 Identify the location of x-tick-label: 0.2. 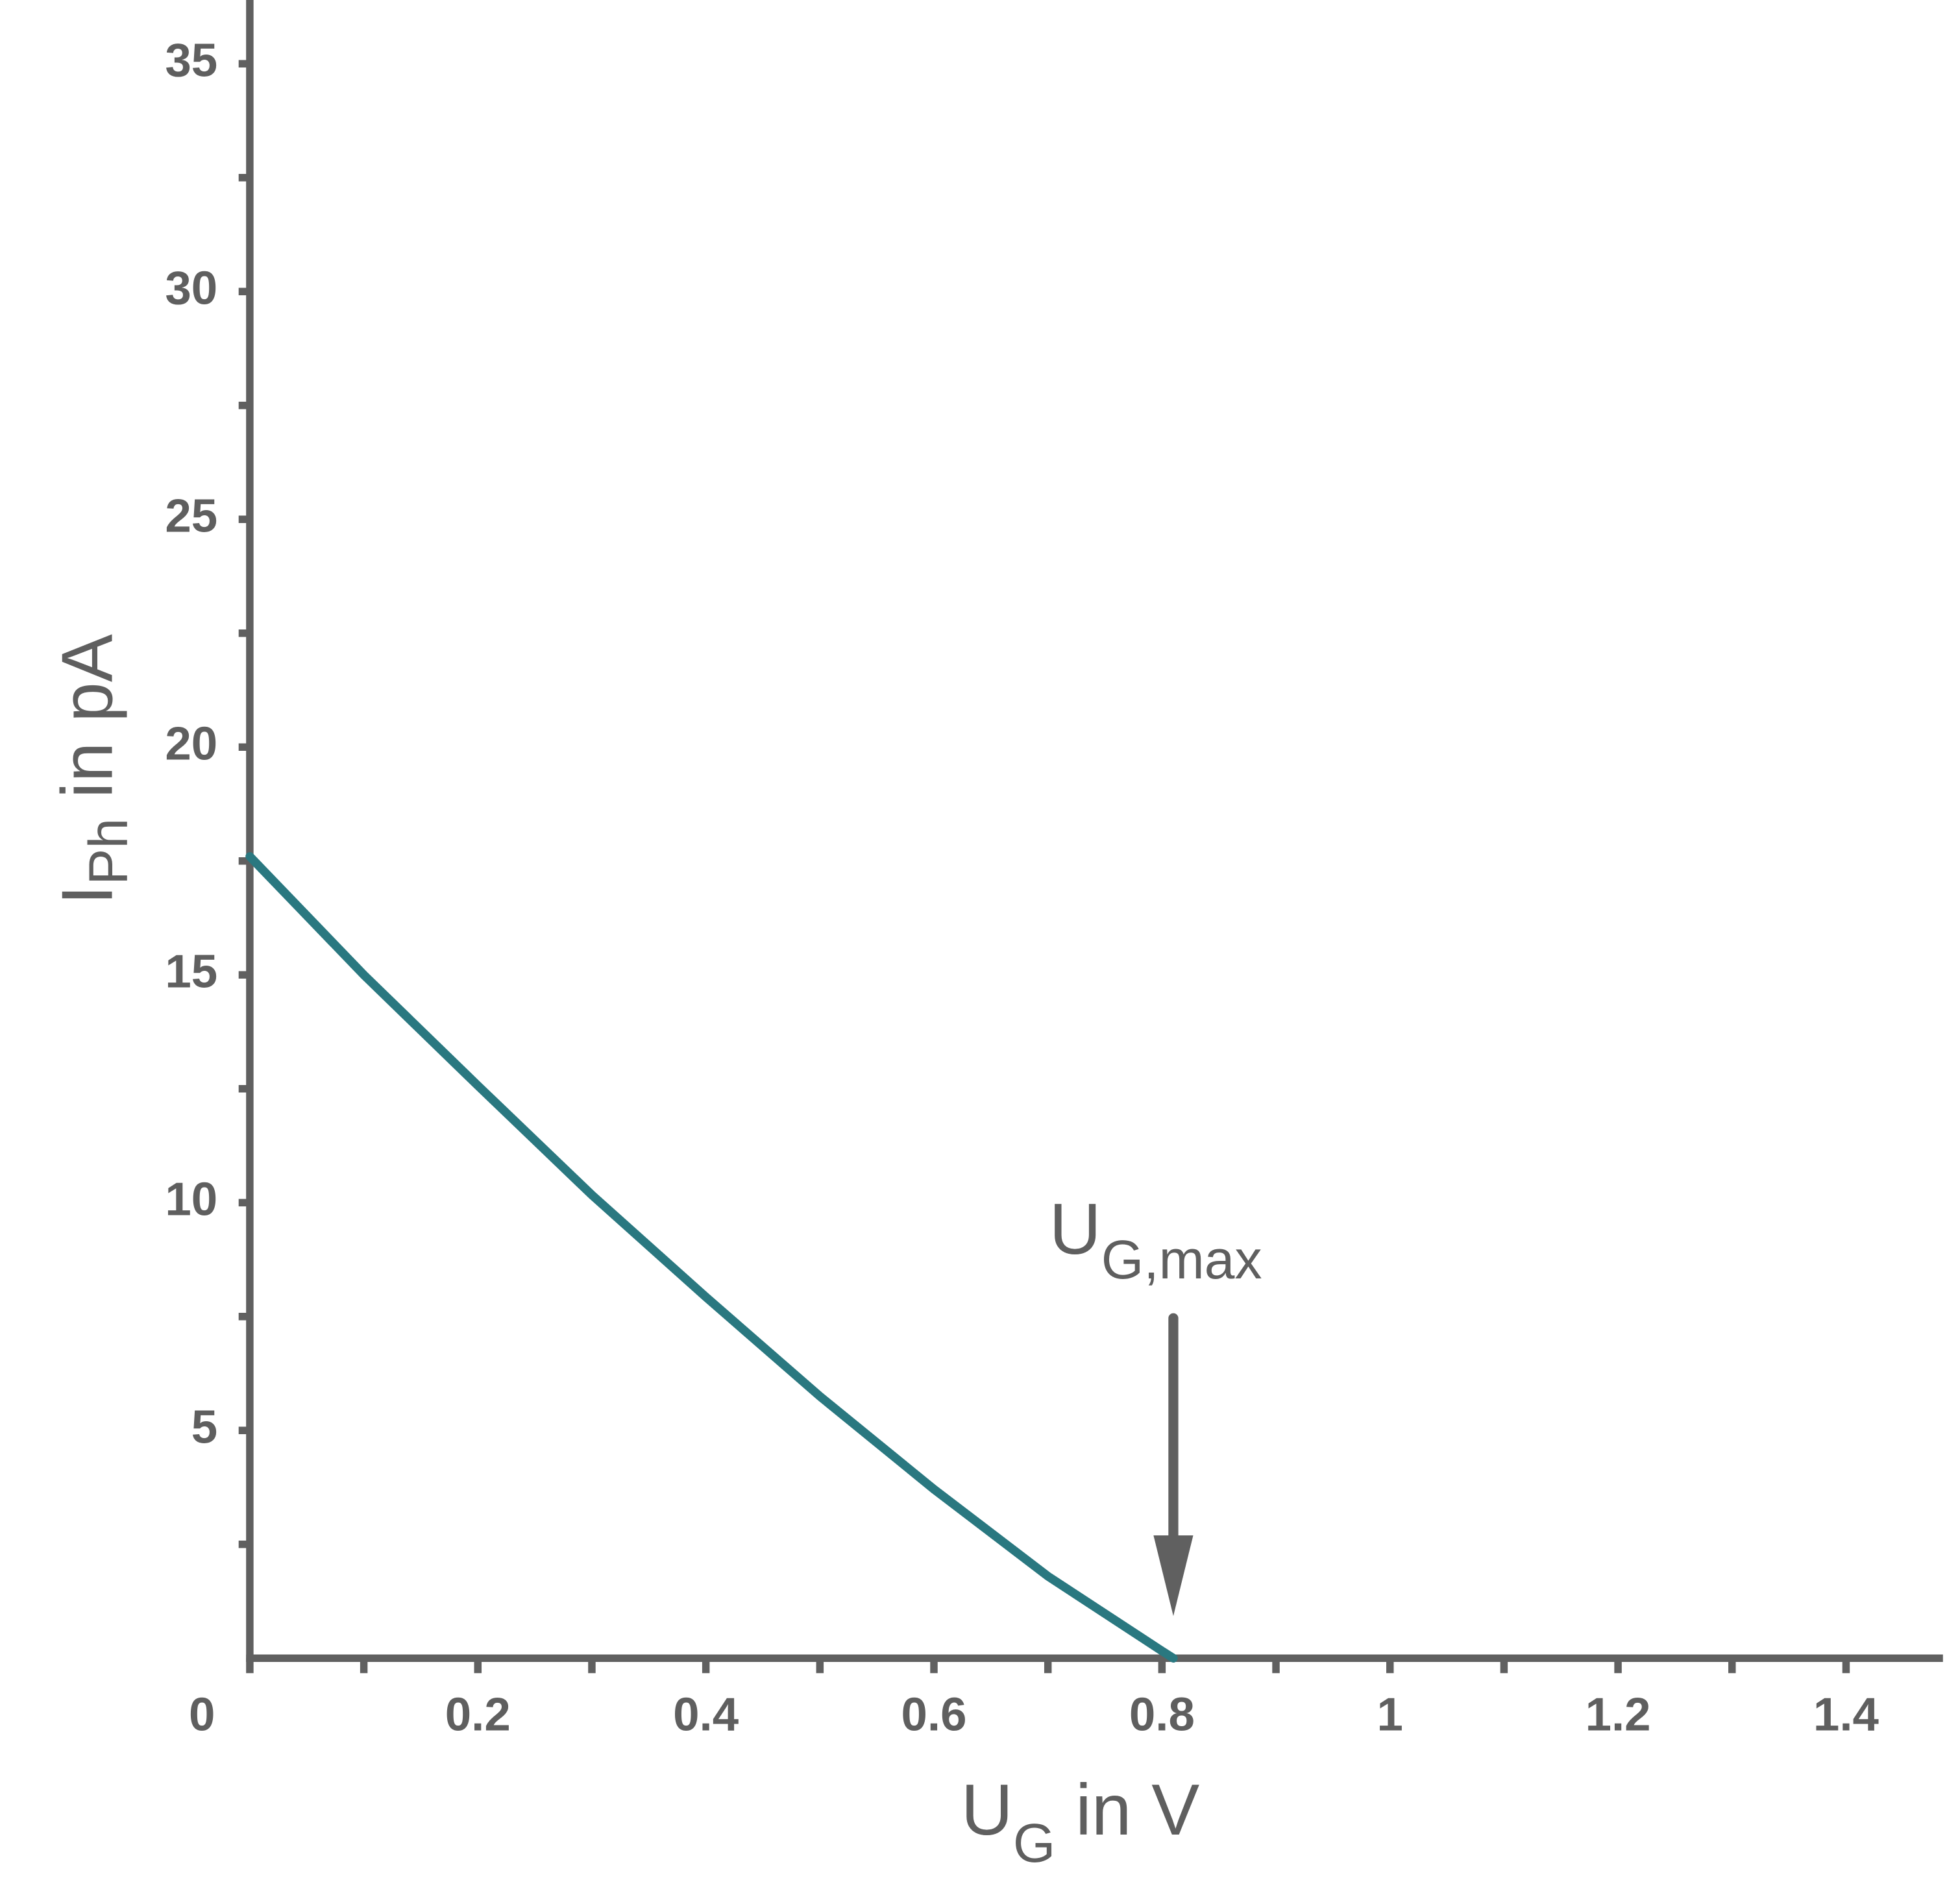
(478, 1714).